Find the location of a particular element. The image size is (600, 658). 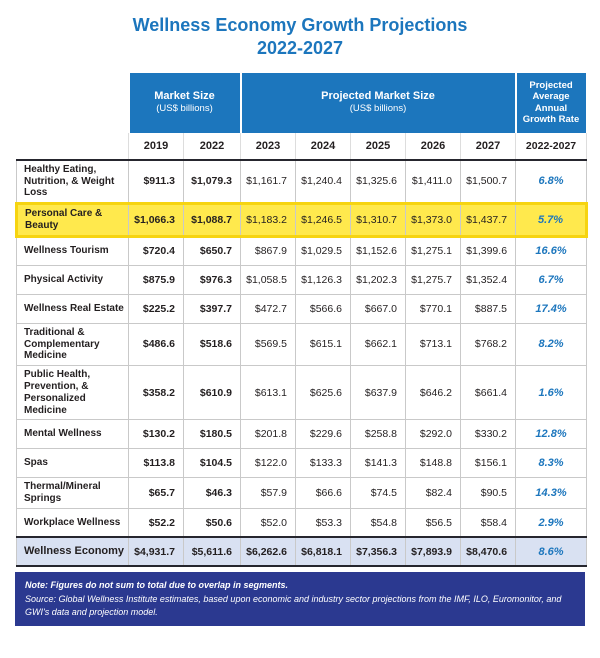

value-cell: $358.2 is located at coordinates (156, 393).